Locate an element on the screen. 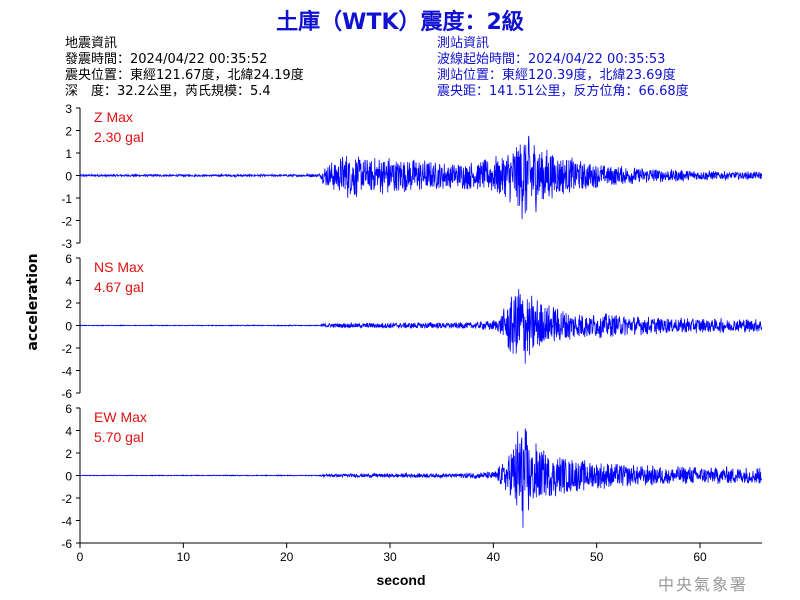 This screenshot has height=600, width=800. x-tick-label: 50 is located at coordinates (597, 557).